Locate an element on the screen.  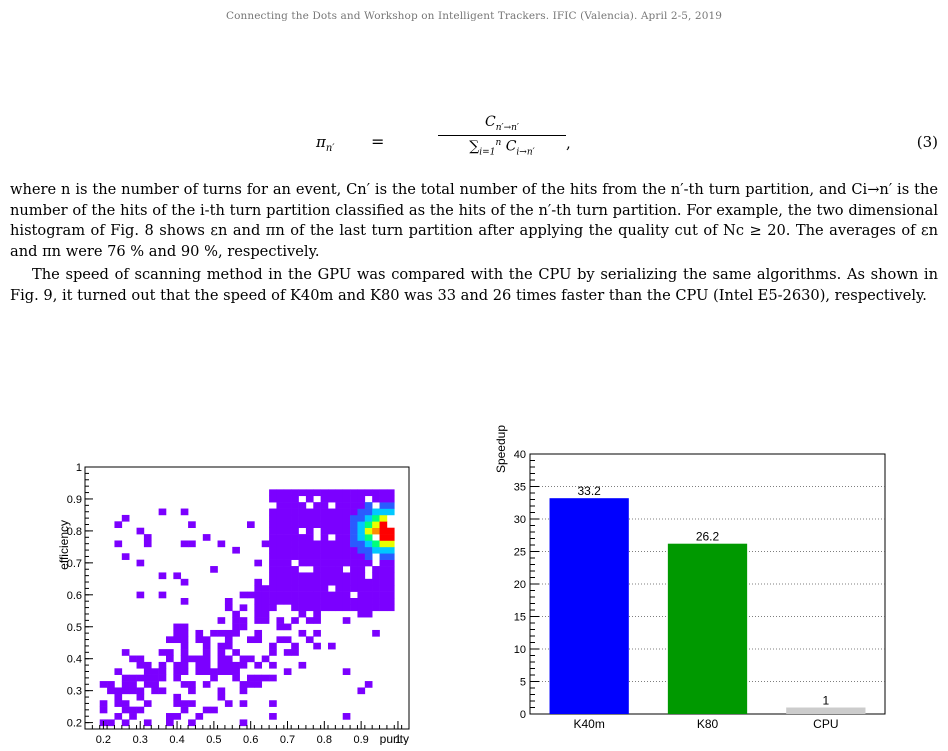
heatmap-xtick-label: 0.5 is located at coordinates (213, 739).